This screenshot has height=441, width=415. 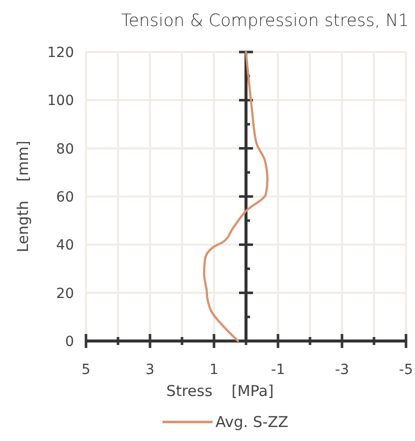 What do you see at coordinates (69, 342) in the screenshot?
I see `y-tick-label: 0` at bounding box center [69, 342].